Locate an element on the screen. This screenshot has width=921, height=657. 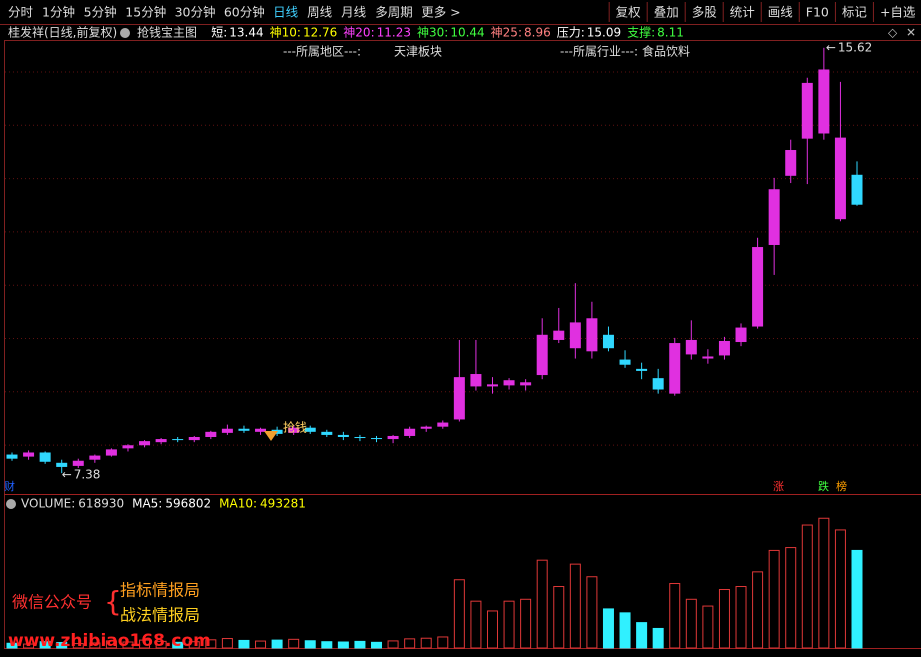
legend-name: 支撑: is located at coordinates (641, 32).